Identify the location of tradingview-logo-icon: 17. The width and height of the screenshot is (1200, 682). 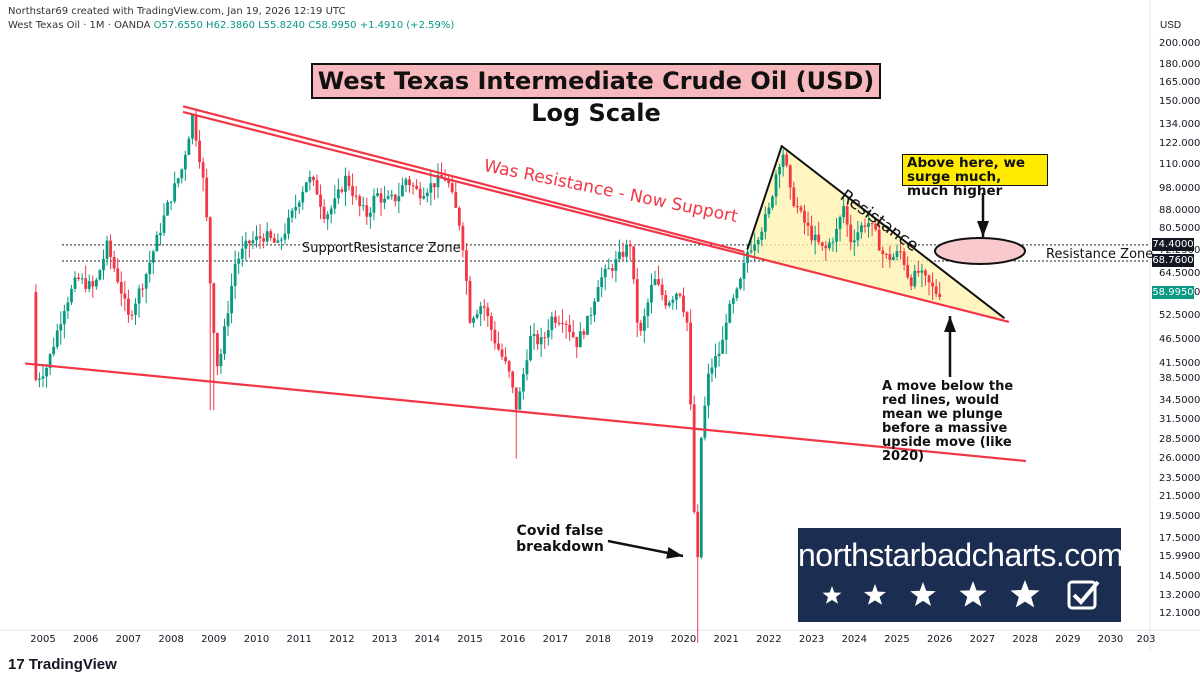
(16, 664).